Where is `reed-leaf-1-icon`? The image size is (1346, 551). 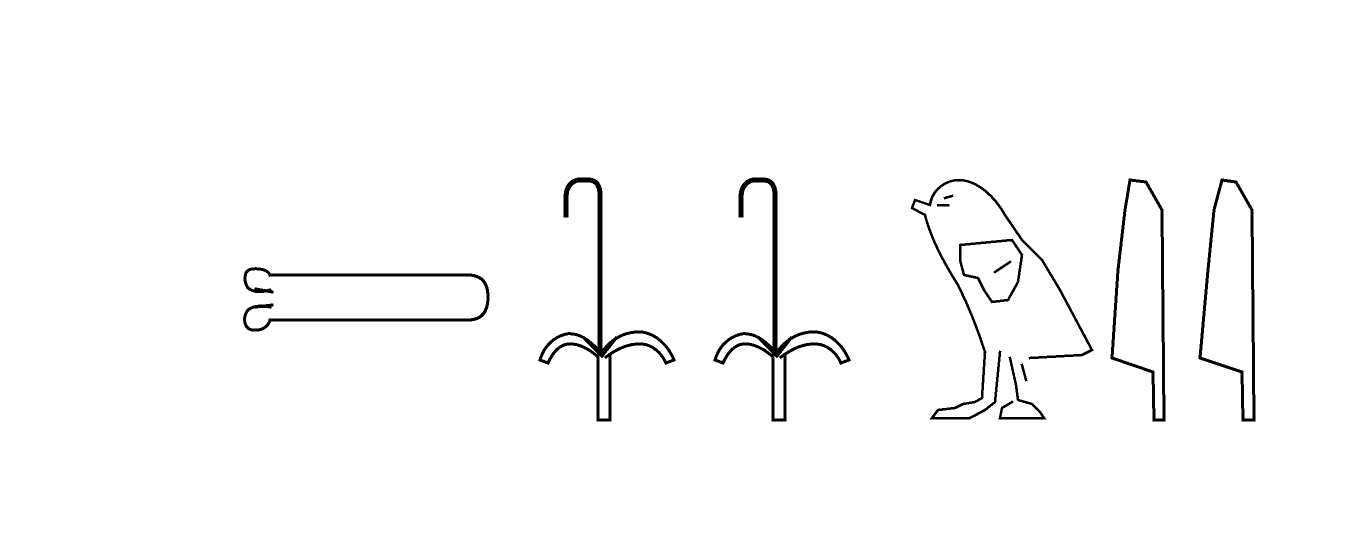
reed-leaf-1-icon is located at coordinates (1138, 300).